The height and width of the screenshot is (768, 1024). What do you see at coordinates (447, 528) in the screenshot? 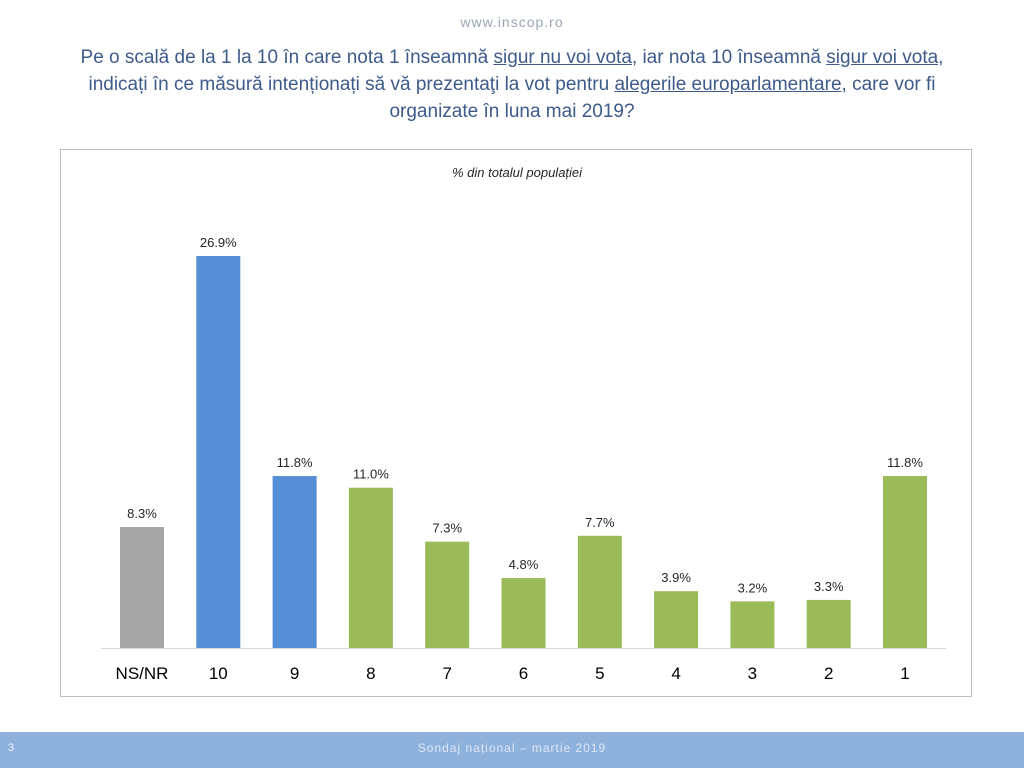
I see `data-label: 7.3%` at bounding box center [447, 528].